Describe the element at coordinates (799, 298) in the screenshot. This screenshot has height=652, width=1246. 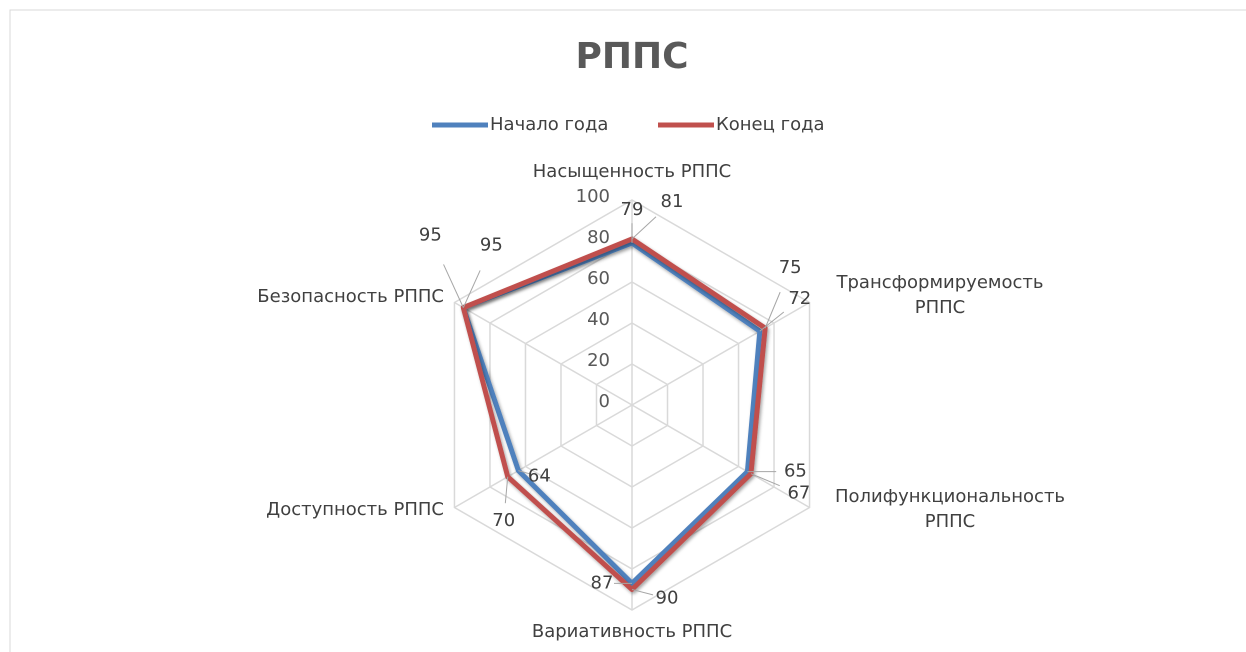
I see `data-label: 72` at that location.